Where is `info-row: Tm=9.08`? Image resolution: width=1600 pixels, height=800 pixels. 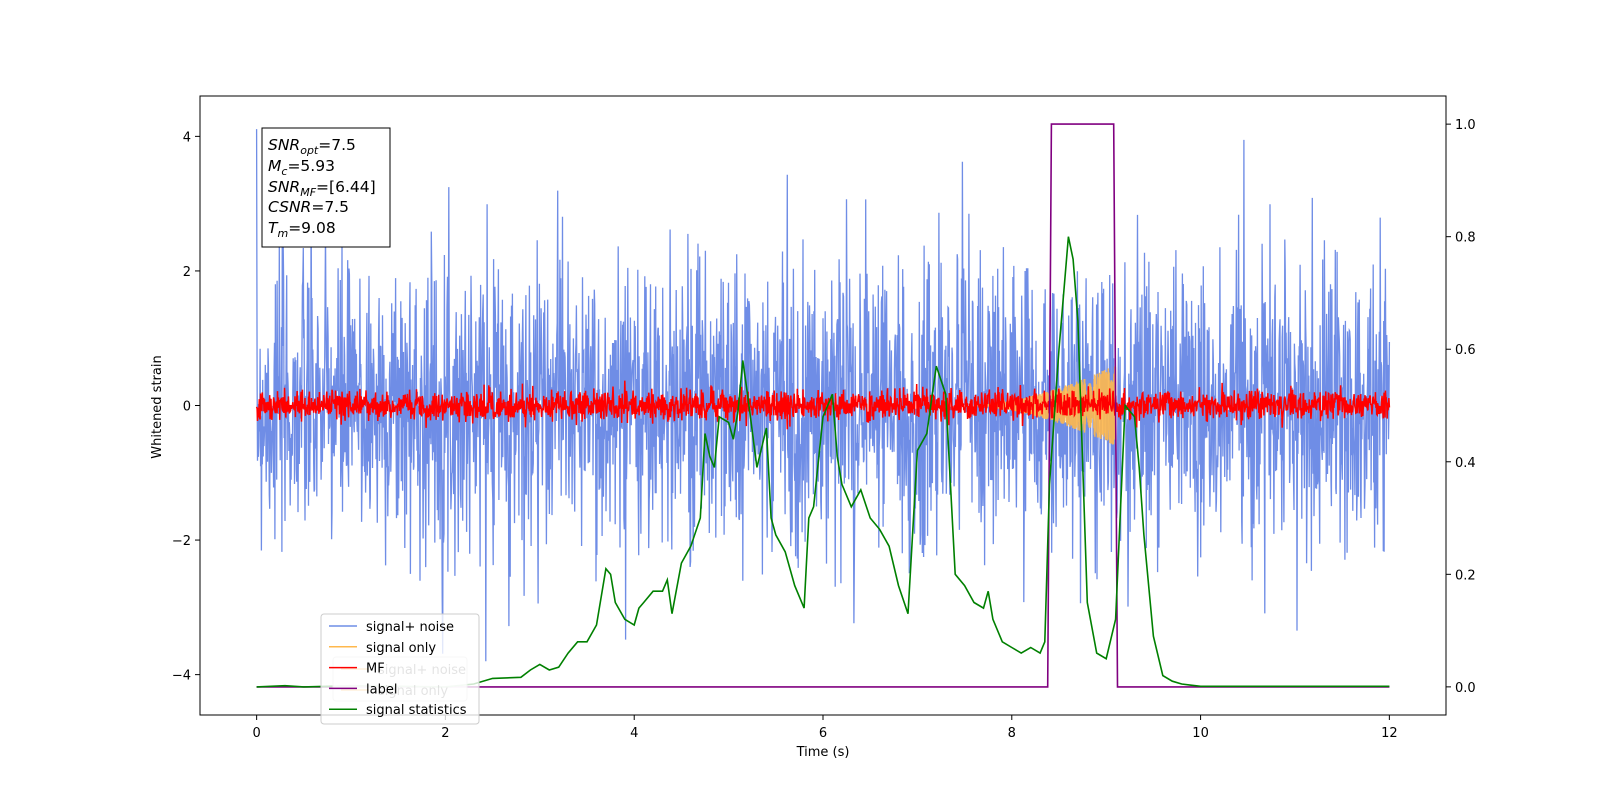
info-row: Tm=9.08 is located at coordinates (302, 229).